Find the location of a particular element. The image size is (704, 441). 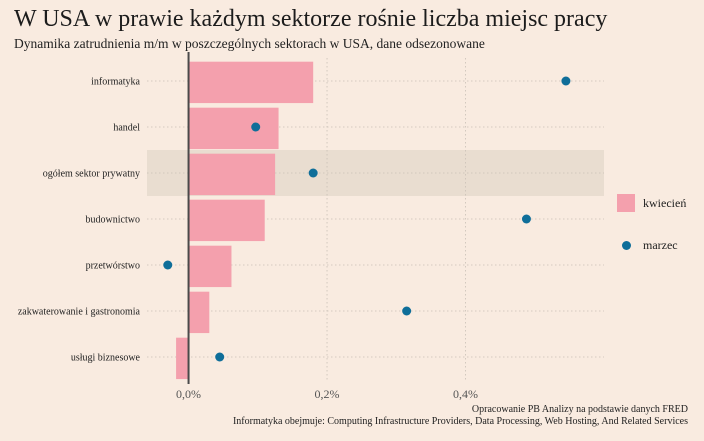

category-label-budownictwo: budownictwo is located at coordinates (113, 220).